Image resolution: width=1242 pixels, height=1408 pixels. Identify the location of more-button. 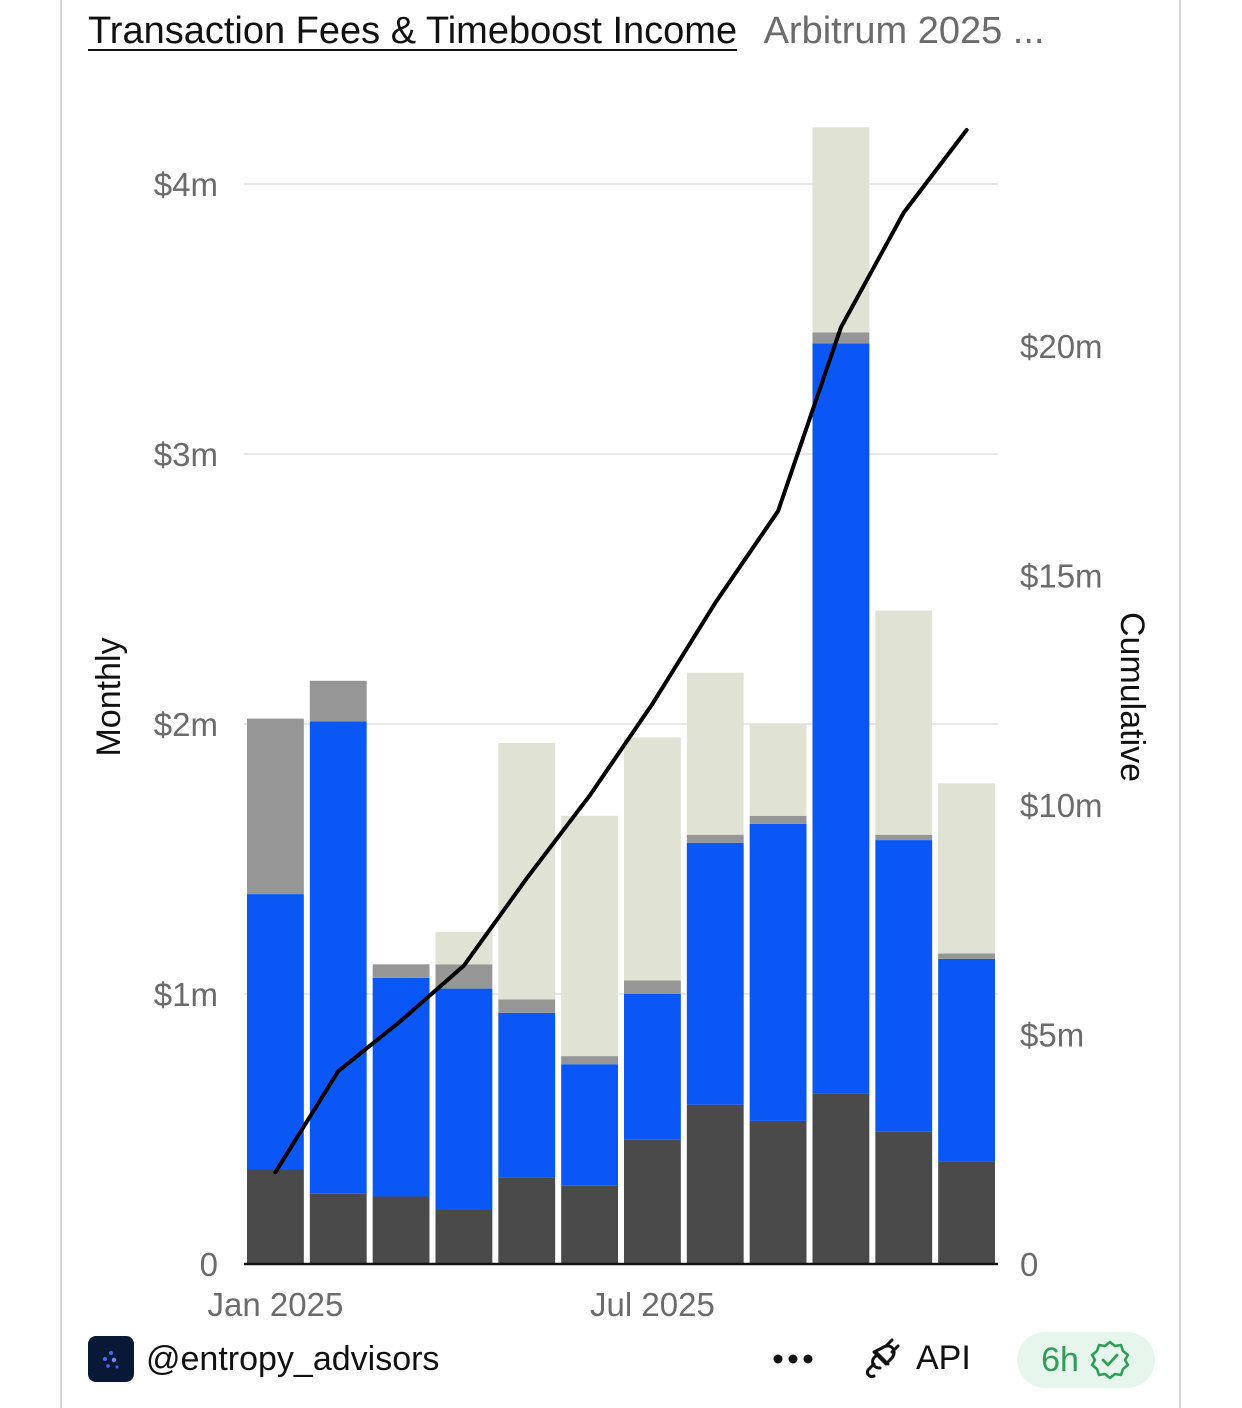
(793, 1359).